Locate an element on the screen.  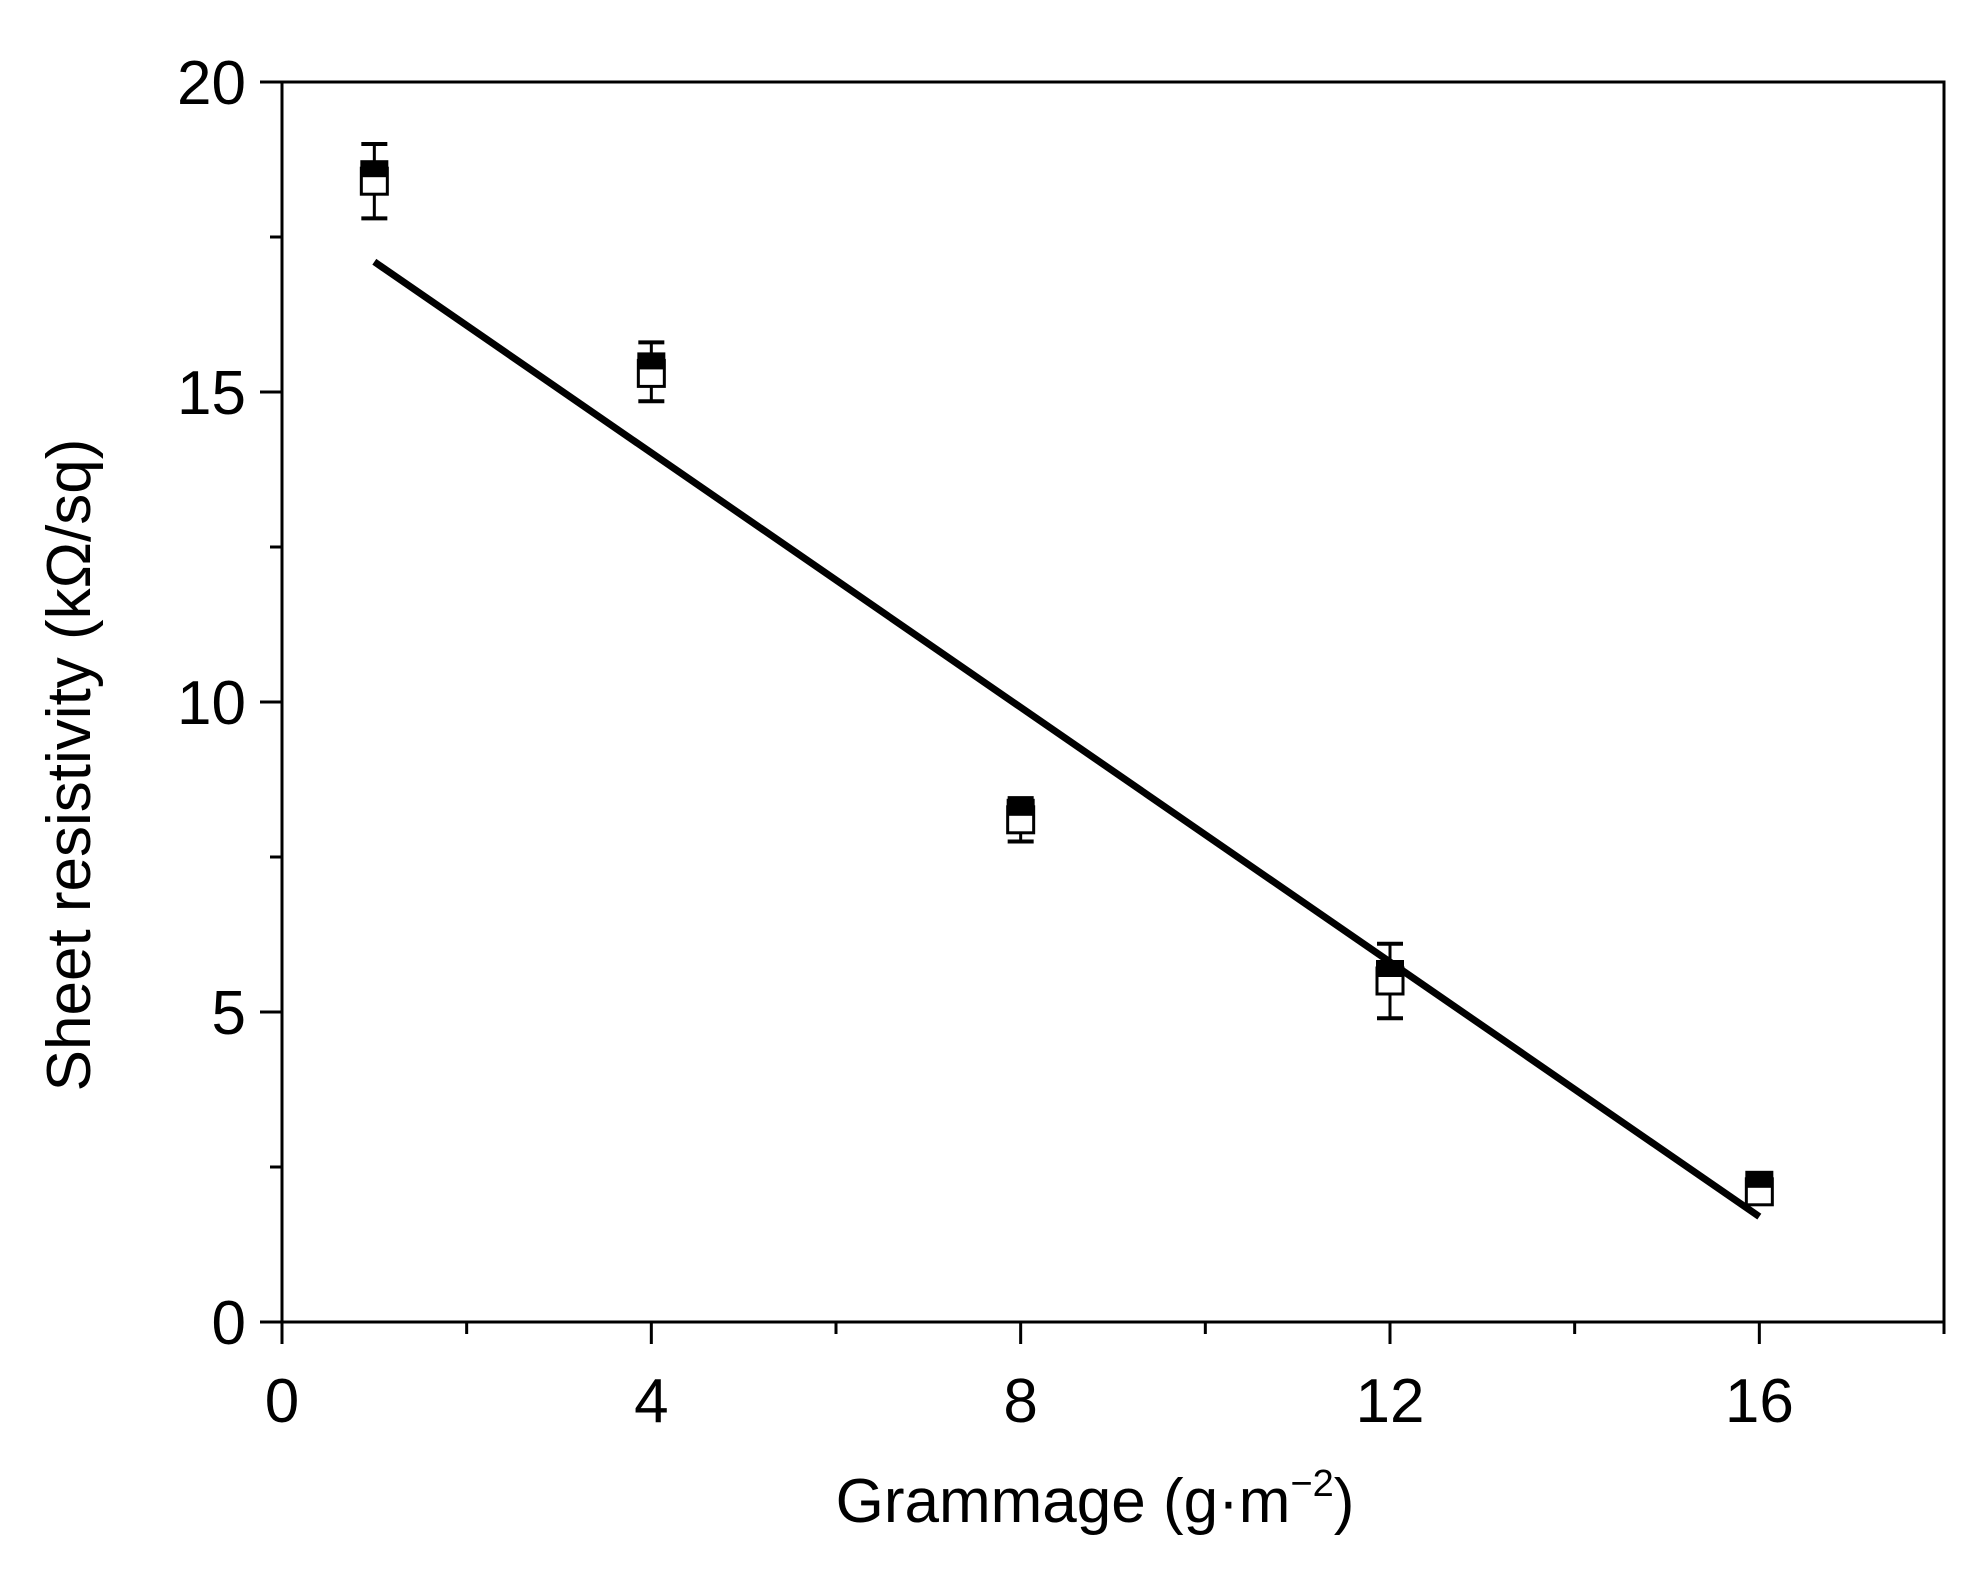
x-axis-label-close: ) is located at coordinates (1344, 1501).